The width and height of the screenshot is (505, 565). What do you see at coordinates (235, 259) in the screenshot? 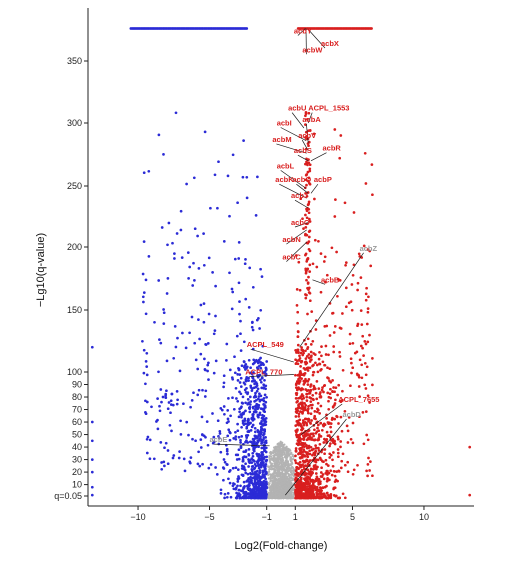
I see `data-point-2021` at bounding box center [235, 259].